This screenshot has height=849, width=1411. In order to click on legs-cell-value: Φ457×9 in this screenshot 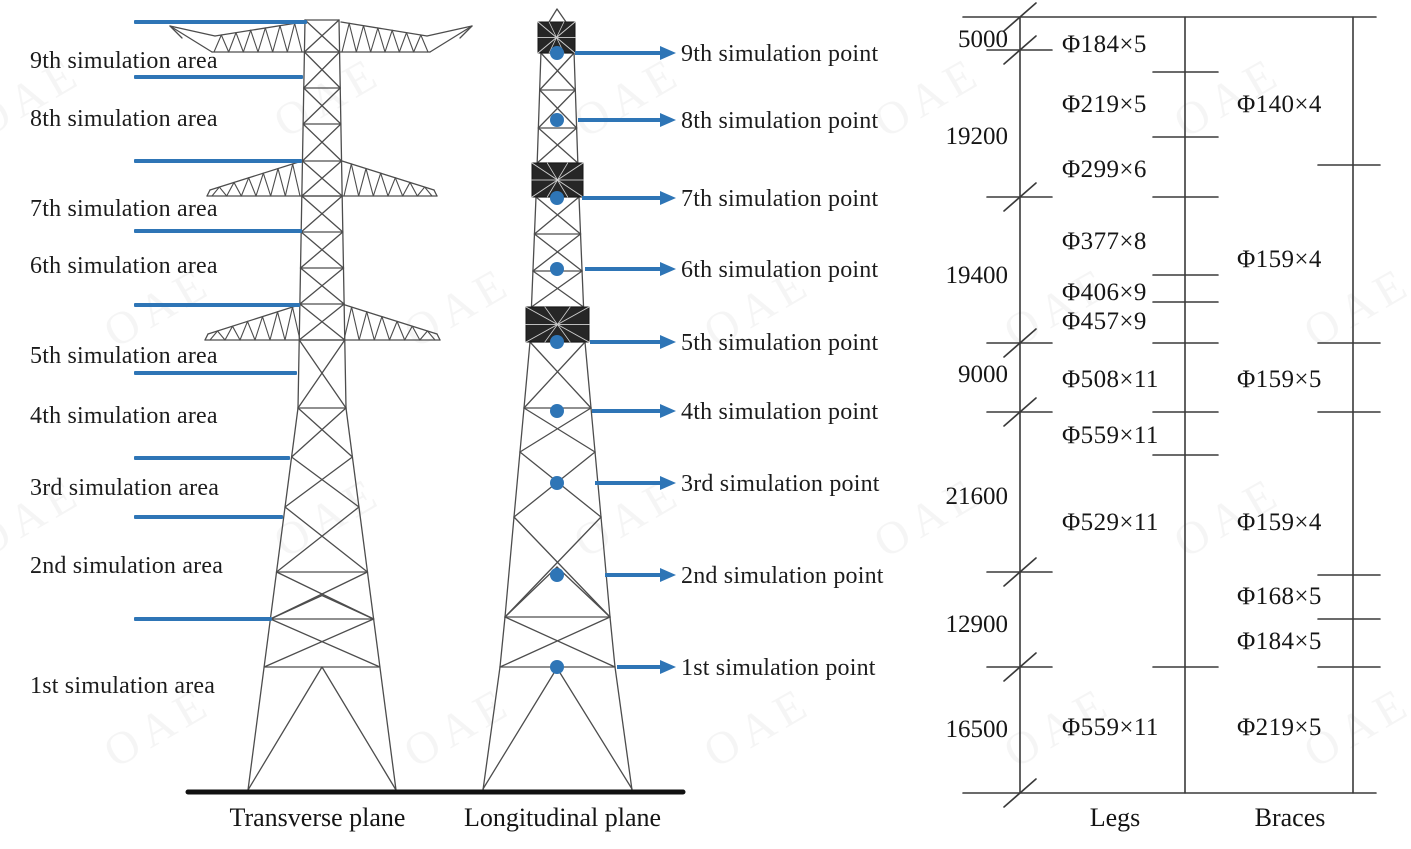, I will do `click(1104, 321)`.